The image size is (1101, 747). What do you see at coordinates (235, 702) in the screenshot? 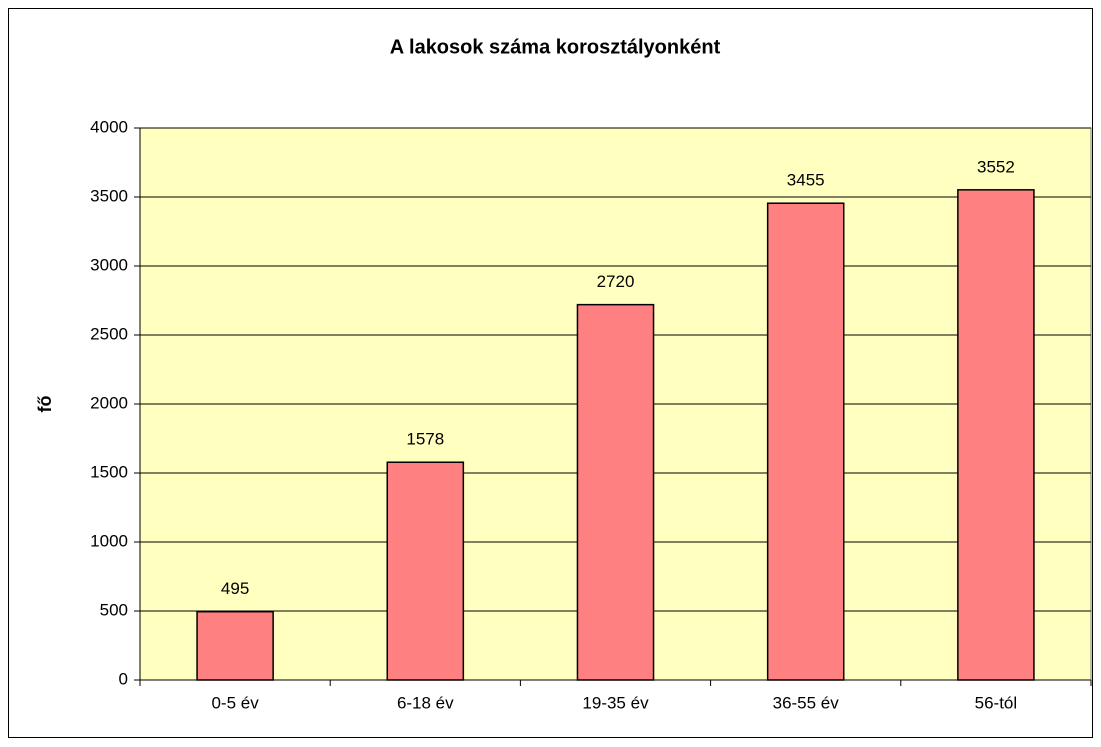
I see `x-tick-label: 0-5 év` at bounding box center [235, 702].